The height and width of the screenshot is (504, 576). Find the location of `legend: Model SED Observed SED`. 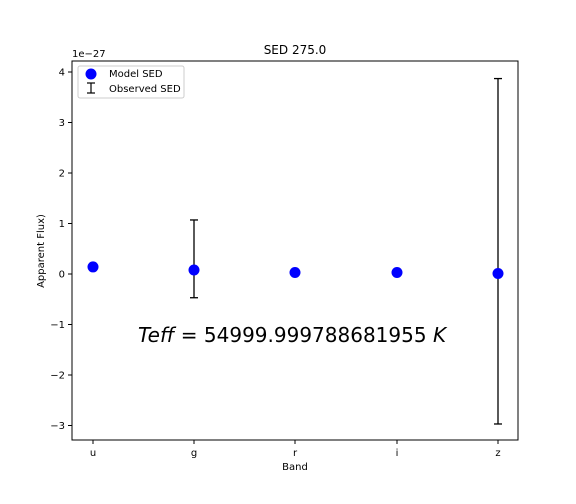

legend: Model SED Observed SED is located at coordinates (131, 82).